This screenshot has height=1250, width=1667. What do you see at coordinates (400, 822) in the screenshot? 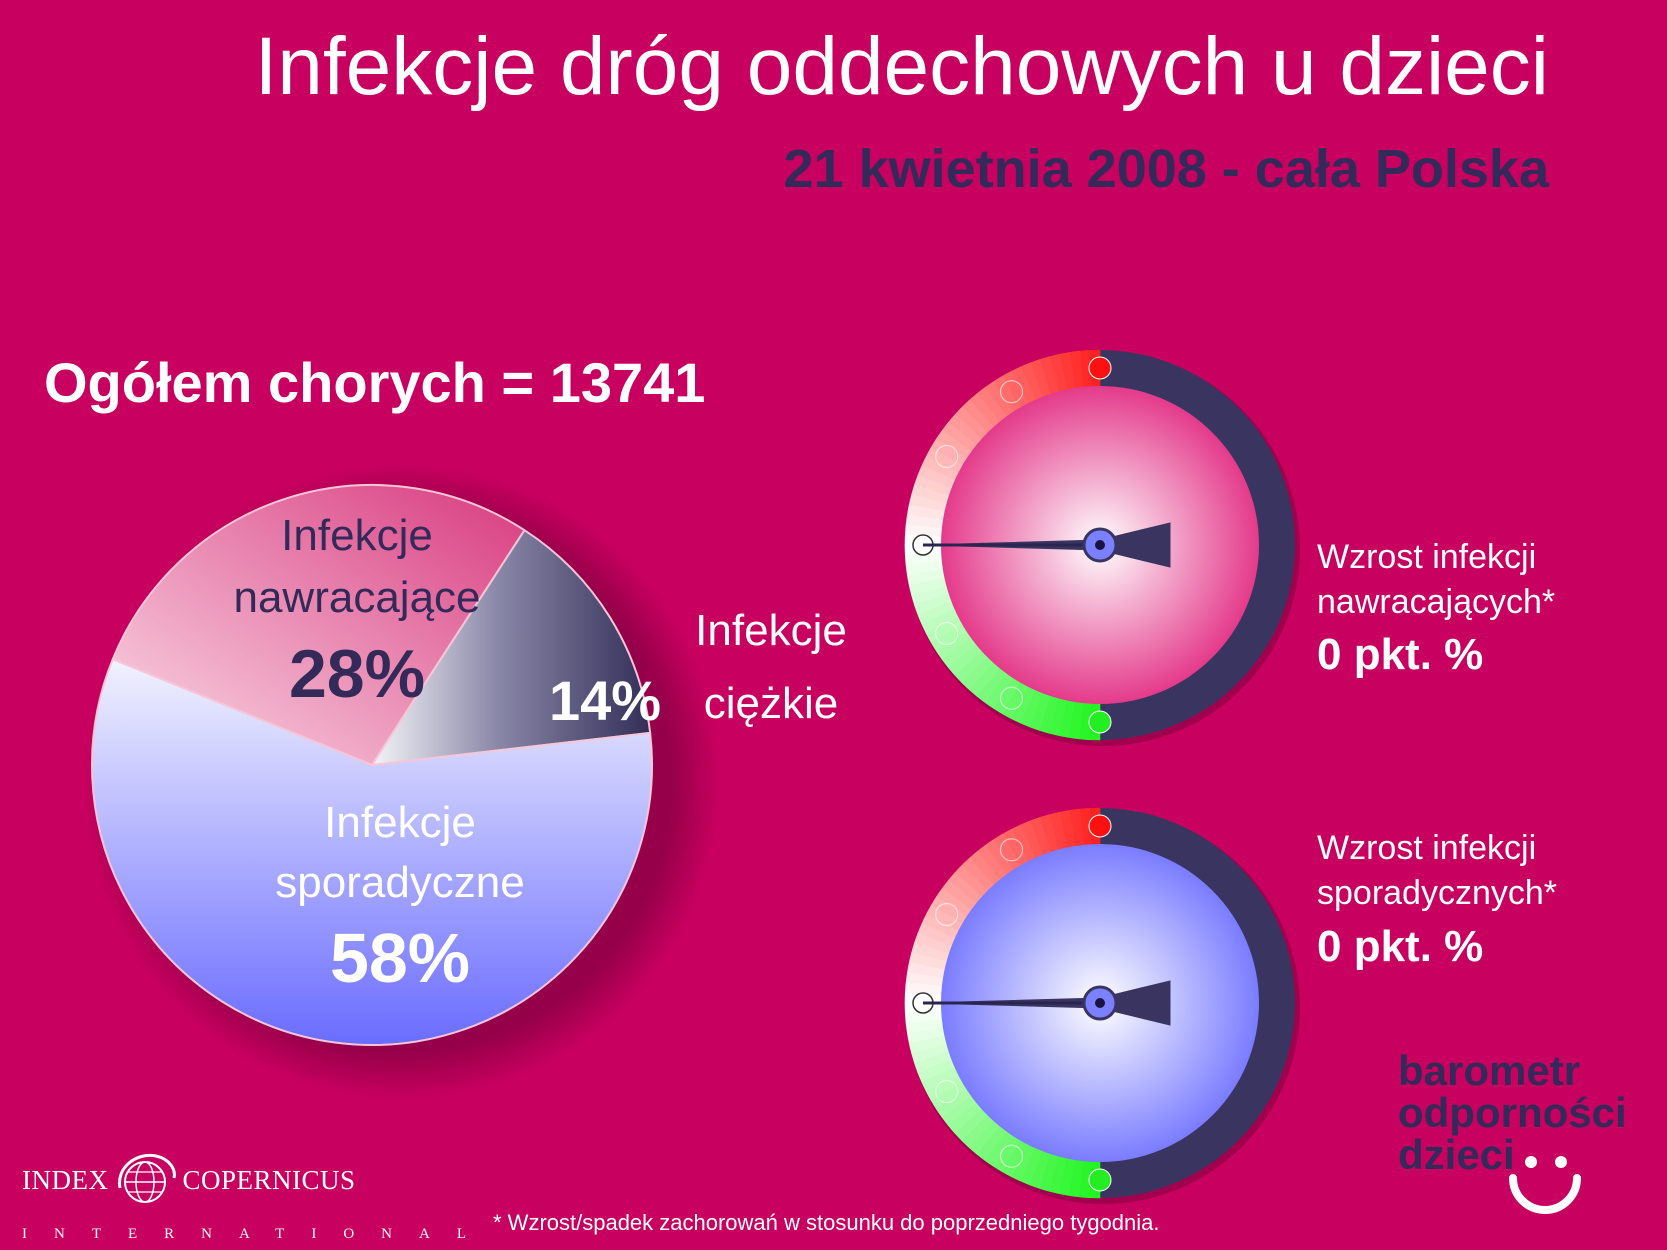
I see `slice-label-sporadic-line1: Infekcje` at bounding box center [400, 822].